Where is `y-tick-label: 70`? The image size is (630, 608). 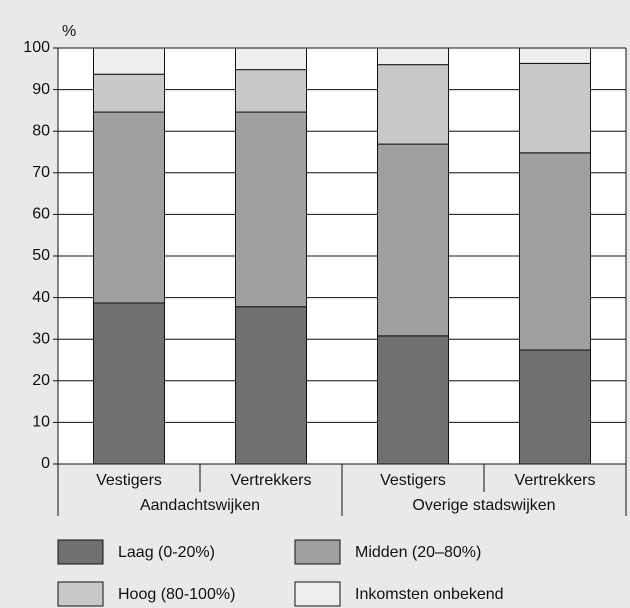 y-tick-label: 70 is located at coordinates (41, 172).